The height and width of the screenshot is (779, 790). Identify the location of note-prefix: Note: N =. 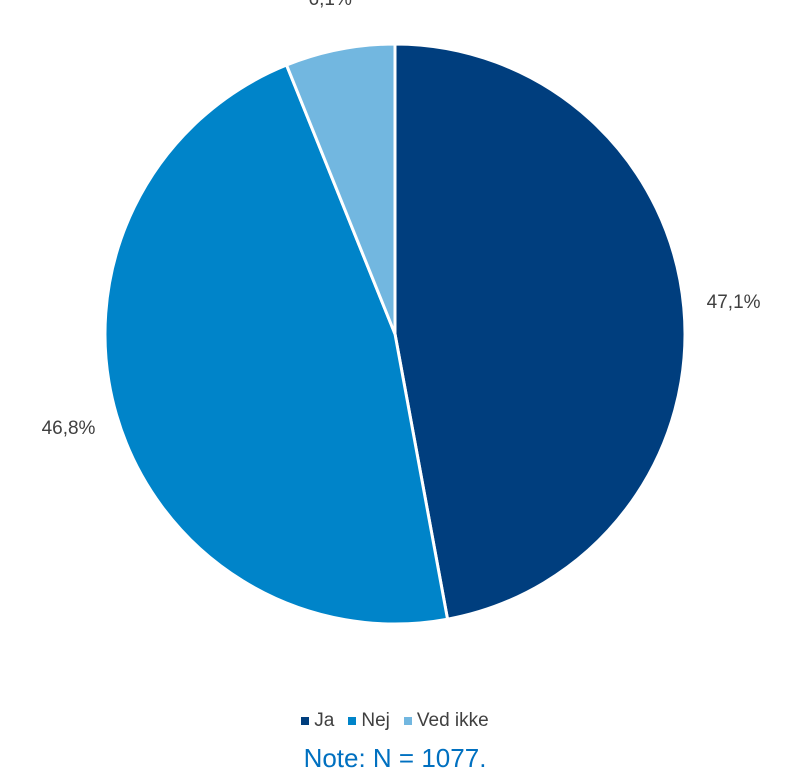
(362, 758).